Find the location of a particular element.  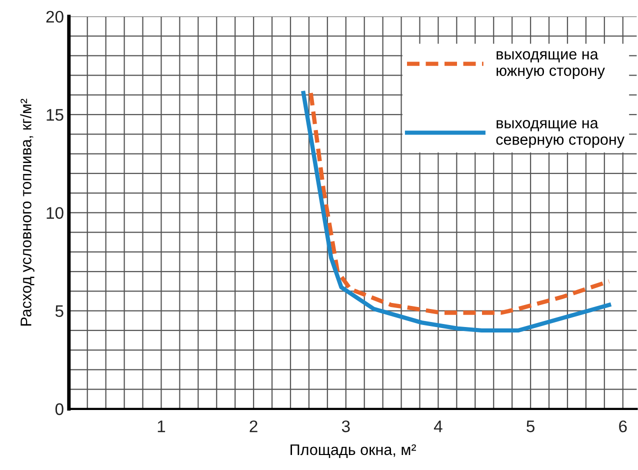

x-tick-label: 4 is located at coordinates (438, 426).